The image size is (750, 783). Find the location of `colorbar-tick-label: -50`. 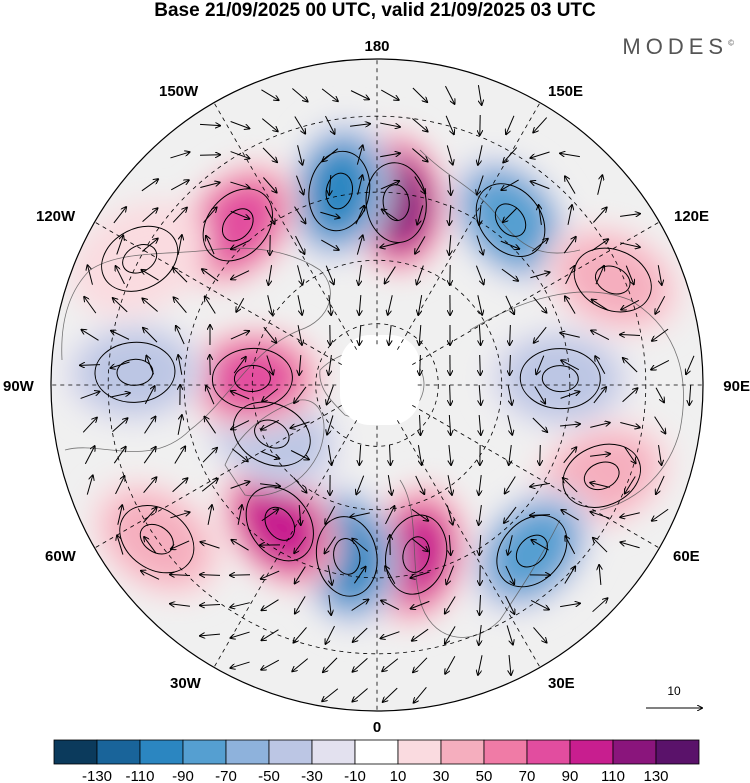

colorbar-tick-label: -50 is located at coordinates (269, 775).